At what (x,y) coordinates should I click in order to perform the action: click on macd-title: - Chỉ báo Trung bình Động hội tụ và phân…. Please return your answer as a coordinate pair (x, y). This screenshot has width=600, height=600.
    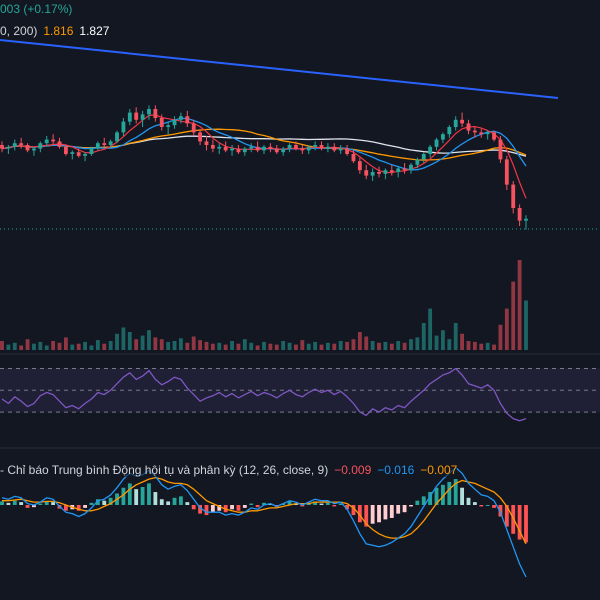
    Looking at the image, I should click on (164, 470).